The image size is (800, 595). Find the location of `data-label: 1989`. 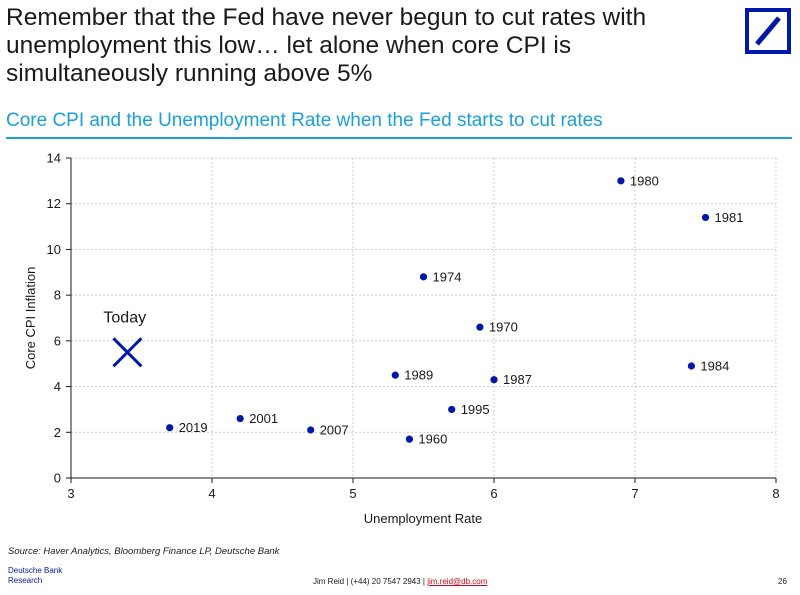

data-label: 1989 is located at coordinates (418, 375).